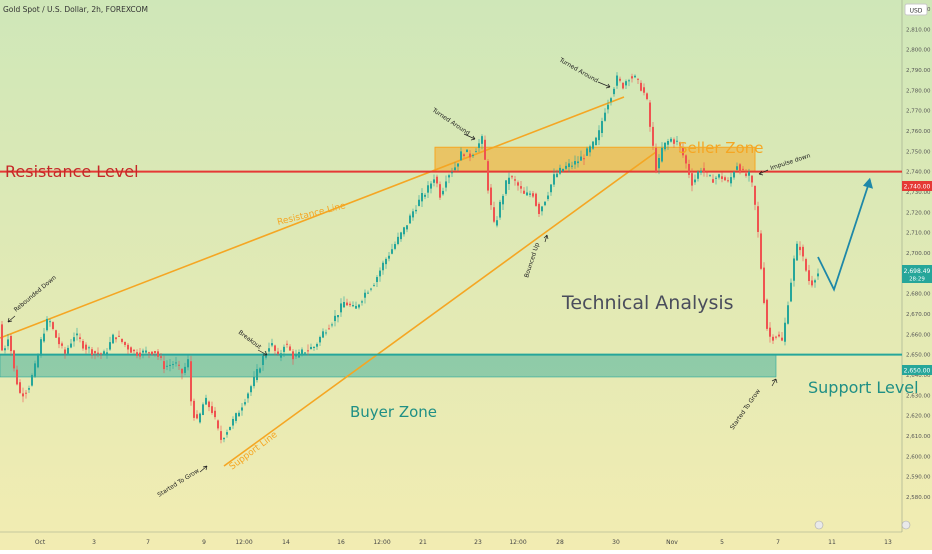  Describe the element at coordinates (341, 542) in the screenshot. I see `time-tick-label: 16` at that location.